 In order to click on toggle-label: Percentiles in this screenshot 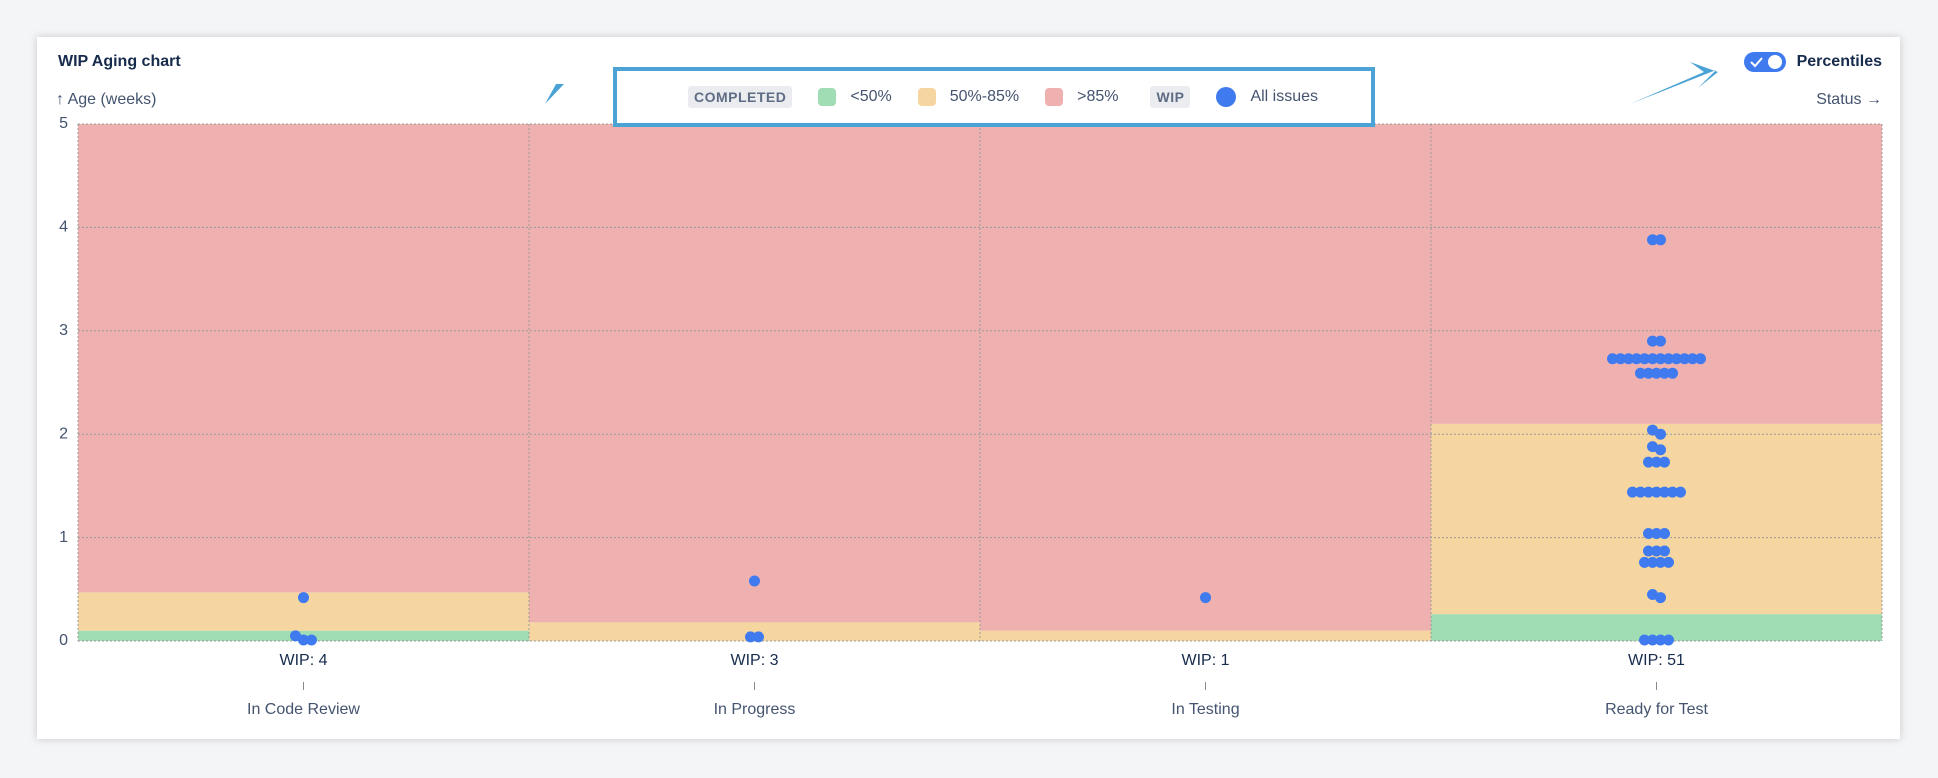, I will do `click(1839, 61)`.